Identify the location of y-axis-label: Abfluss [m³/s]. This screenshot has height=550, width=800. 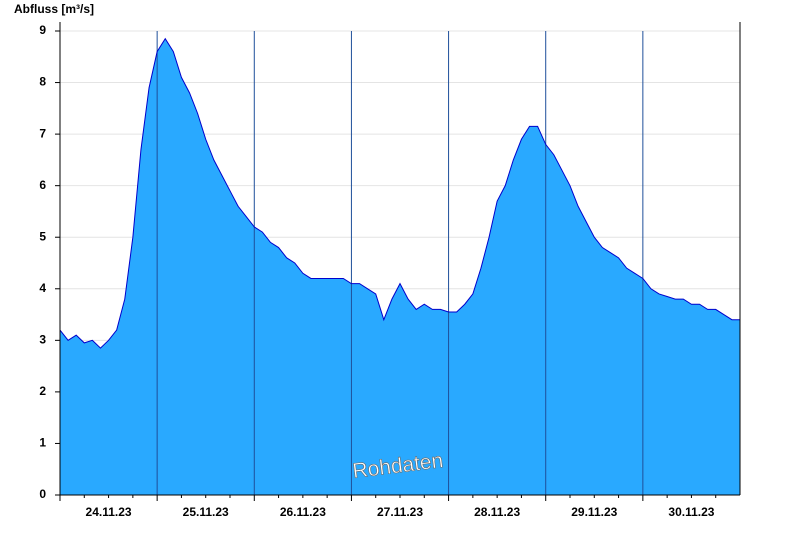
(54, 9).